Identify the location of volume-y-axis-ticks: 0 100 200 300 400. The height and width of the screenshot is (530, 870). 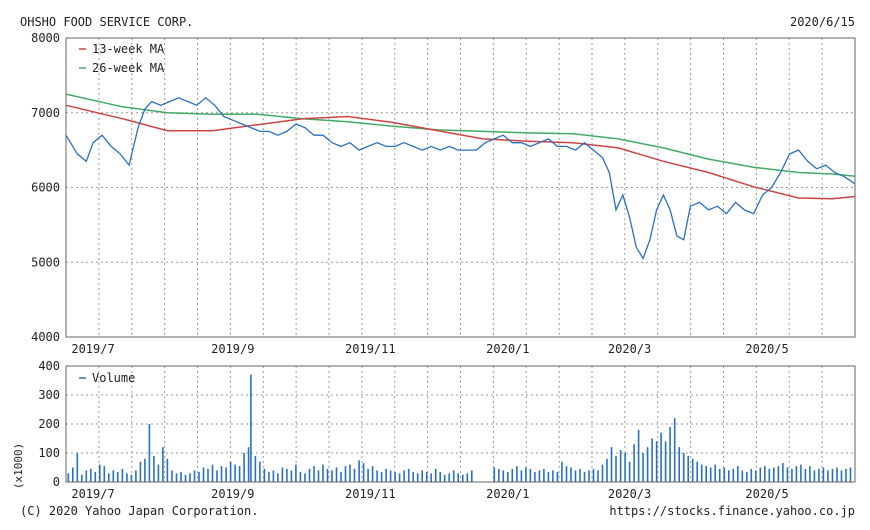
(49, 424).